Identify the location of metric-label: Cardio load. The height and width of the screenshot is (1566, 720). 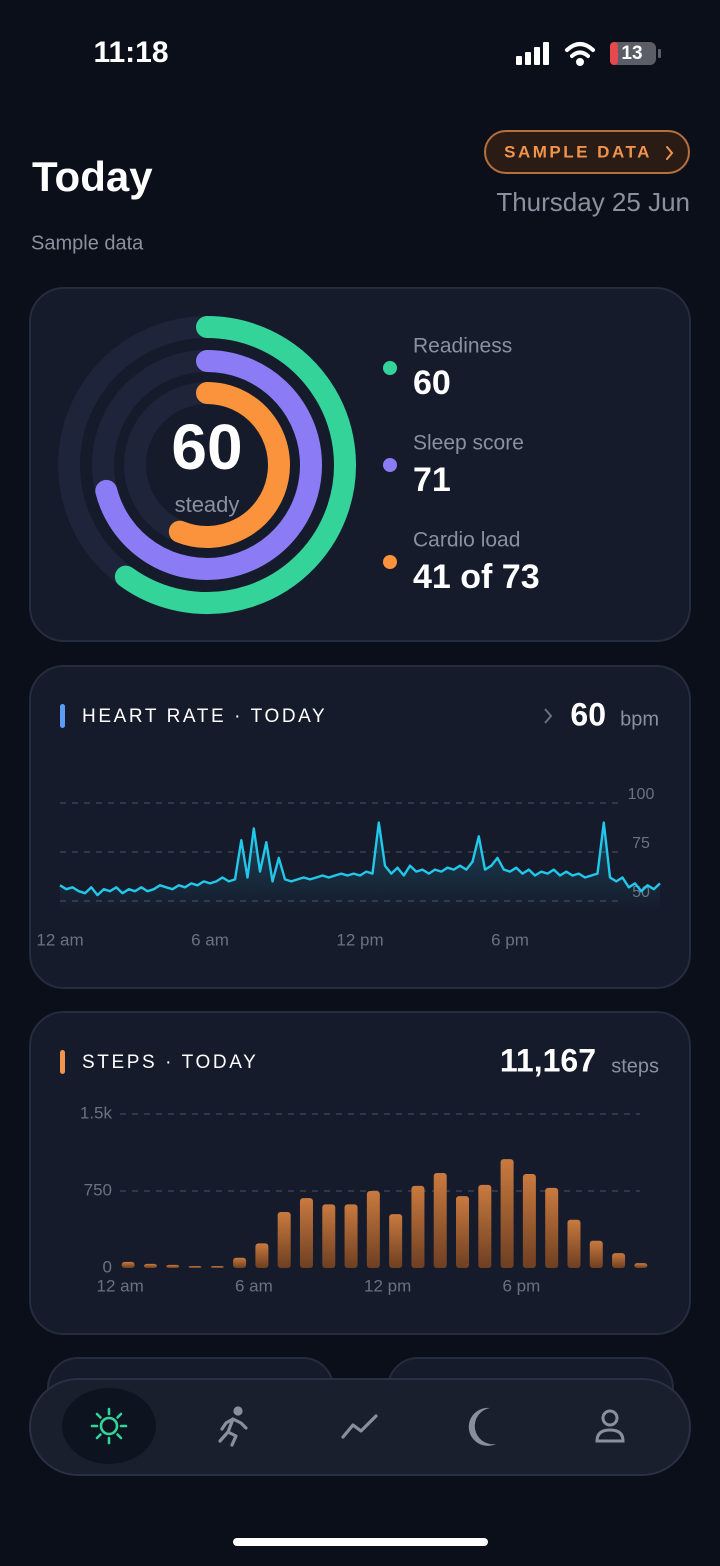
(466, 540).